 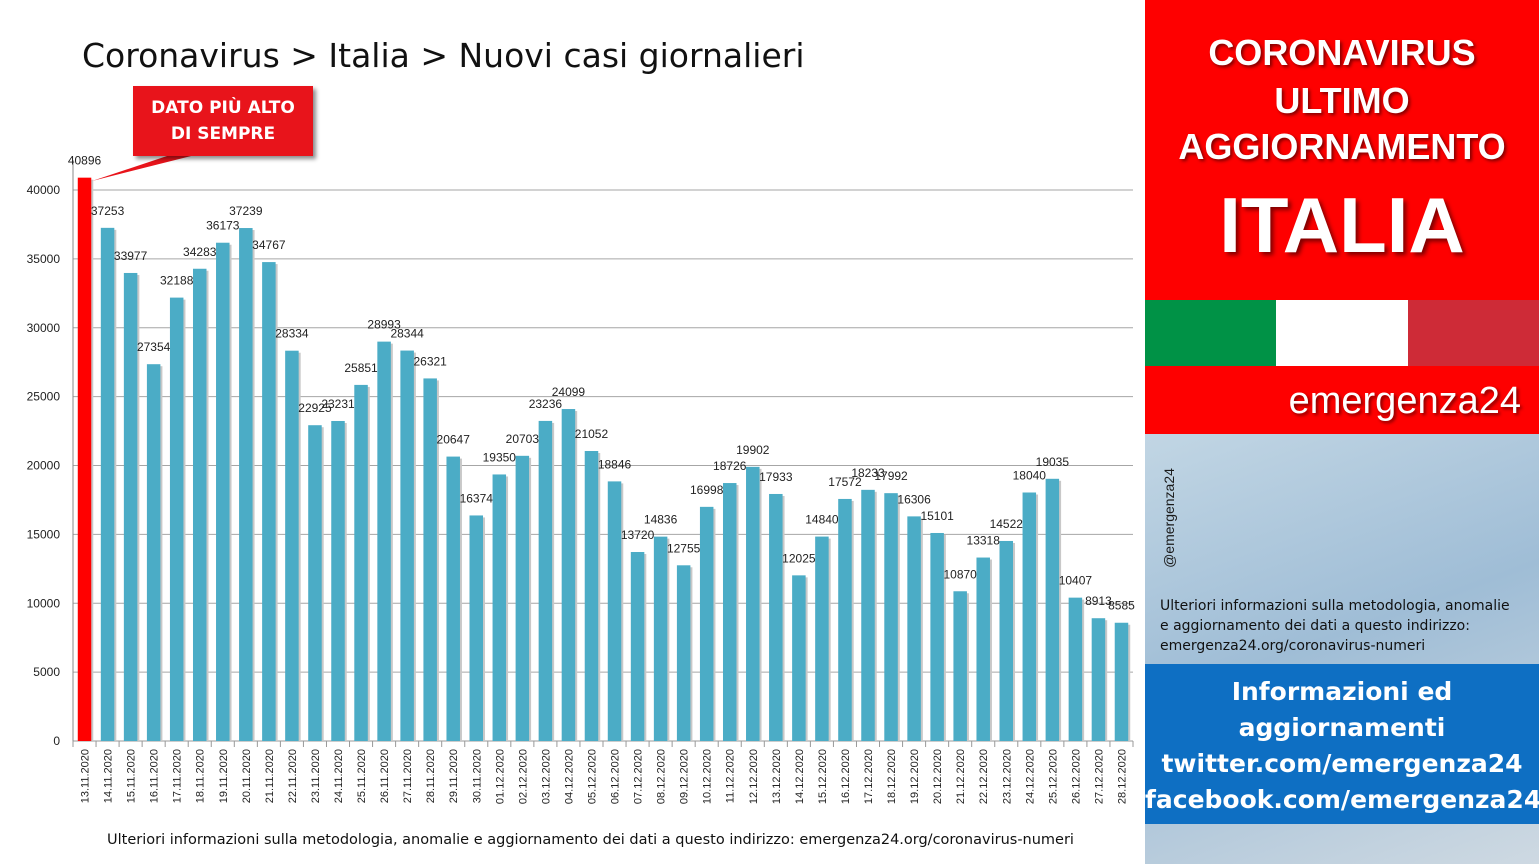 What do you see at coordinates (1342, 799) in the screenshot?
I see `facebook-link: facebook.com/emergenza24` at bounding box center [1342, 799].